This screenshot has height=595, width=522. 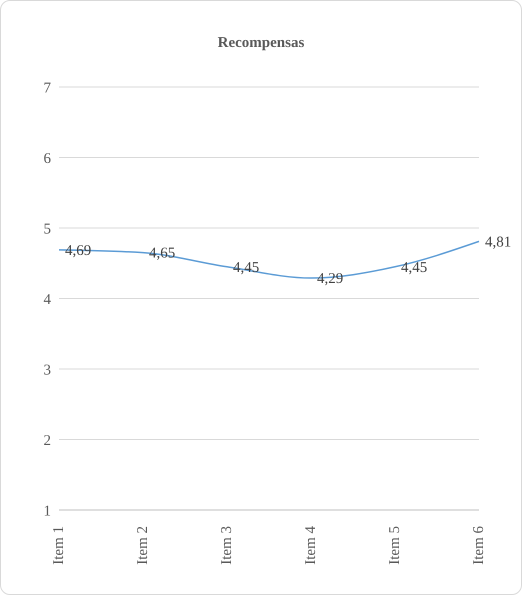 What do you see at coordinates (47, 229) in the screenshot?
I see `y-tick-label: 5` at bounding box center [47, 229].